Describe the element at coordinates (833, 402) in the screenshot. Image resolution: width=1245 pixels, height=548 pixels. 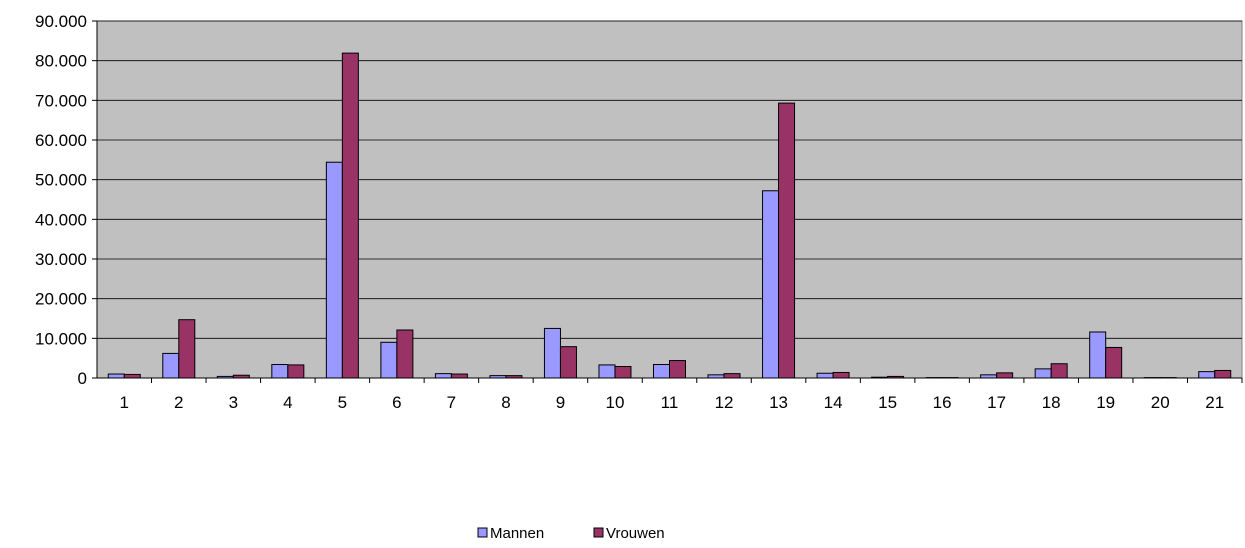
I see `x-tick-label: 14` at that location.